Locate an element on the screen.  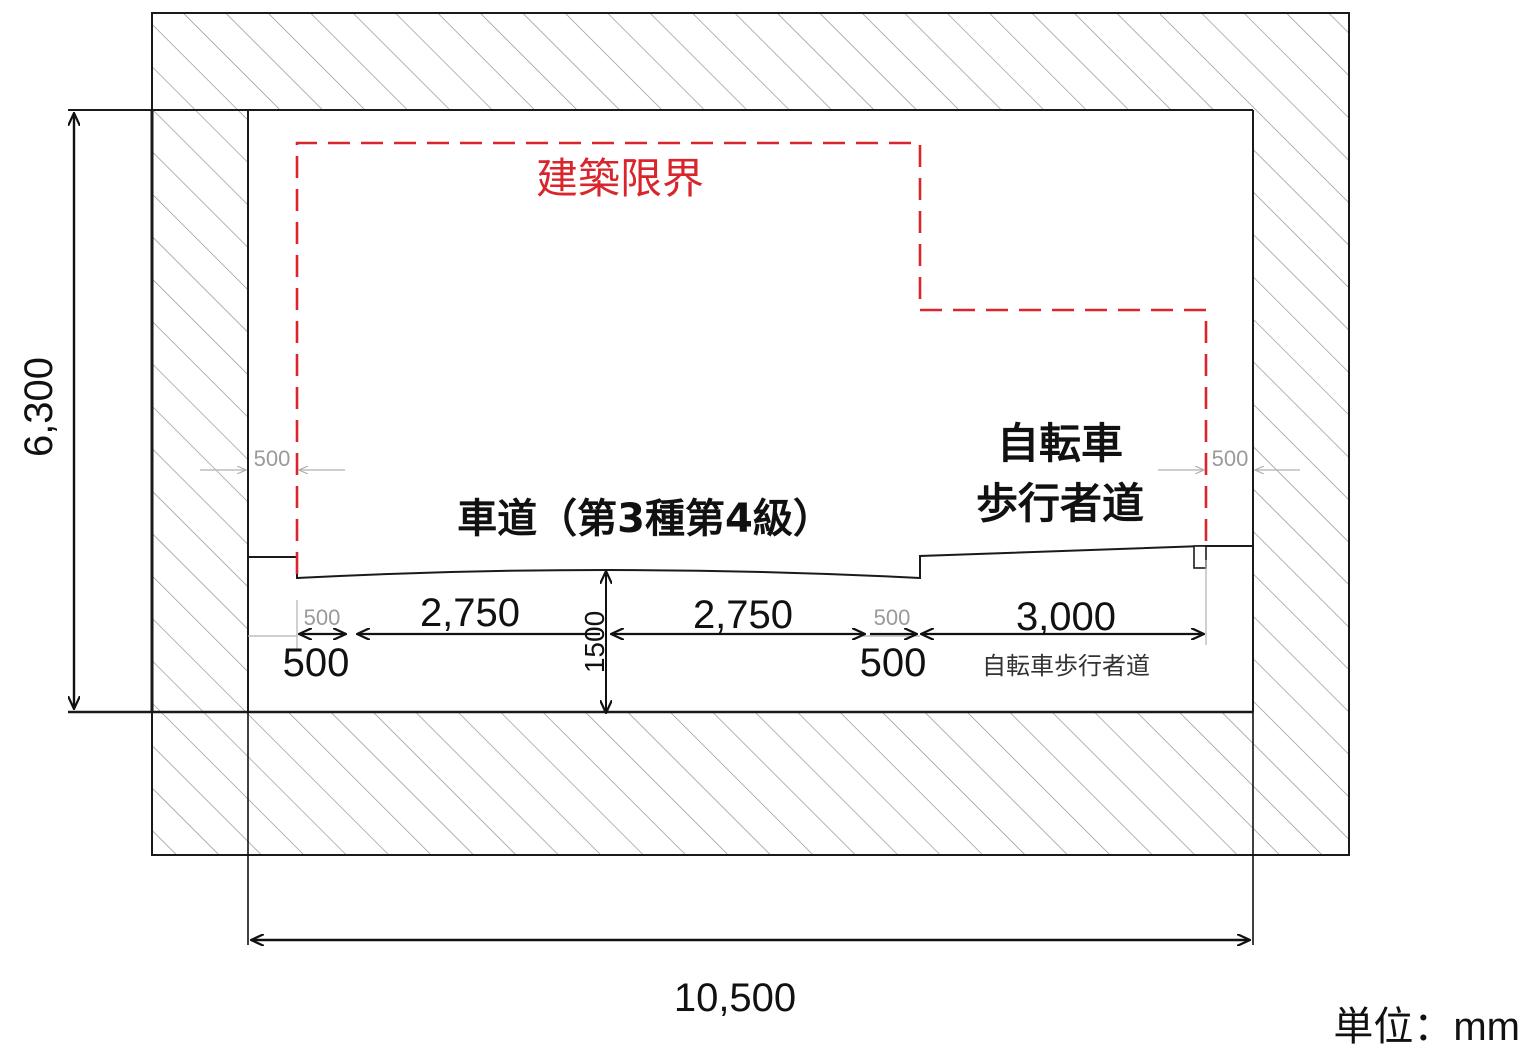
lane-left-value: 2,750 is located at coordinates (470, 613).